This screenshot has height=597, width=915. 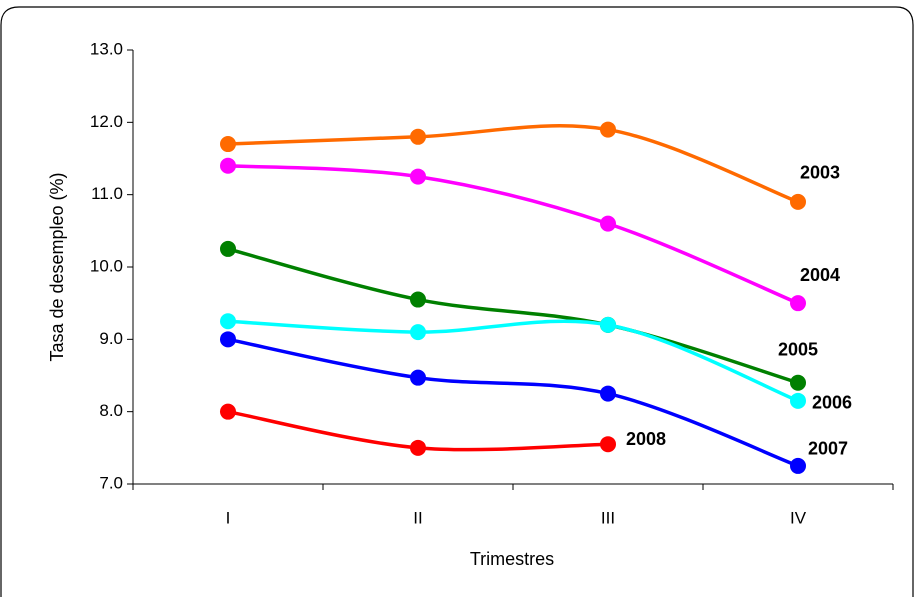 What do you see at coordinates (107, 193) in the screenshot?
I see `y-tick-label: 11.0` at bounding box center [107, 193].